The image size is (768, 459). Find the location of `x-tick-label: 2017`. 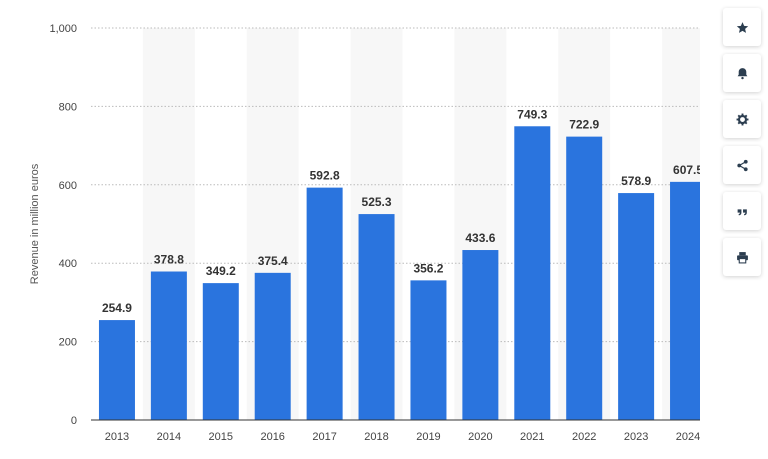

x-tick-label: 2017 is located at coordinates (324, 437).